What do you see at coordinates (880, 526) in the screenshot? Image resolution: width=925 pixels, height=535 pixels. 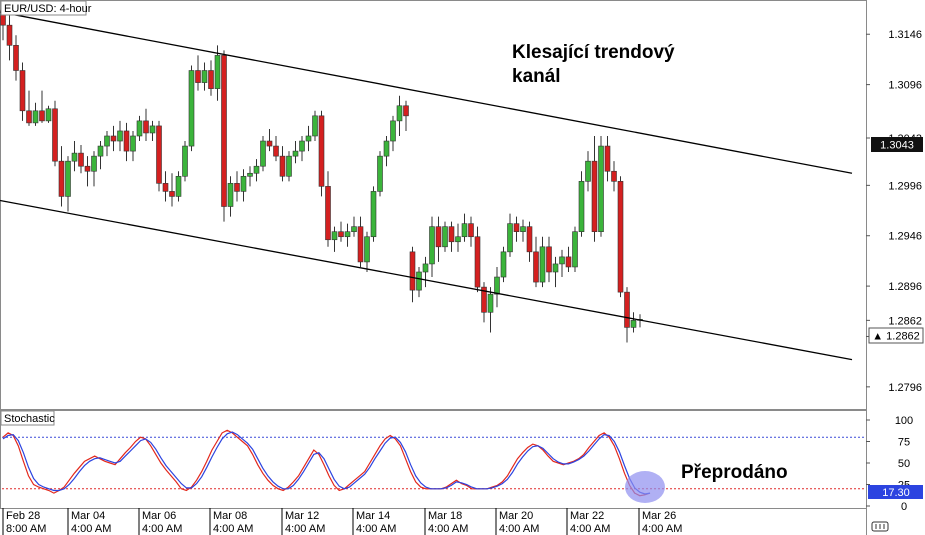 I see `scroll-handle-icon` at bounding box center [880, 526].